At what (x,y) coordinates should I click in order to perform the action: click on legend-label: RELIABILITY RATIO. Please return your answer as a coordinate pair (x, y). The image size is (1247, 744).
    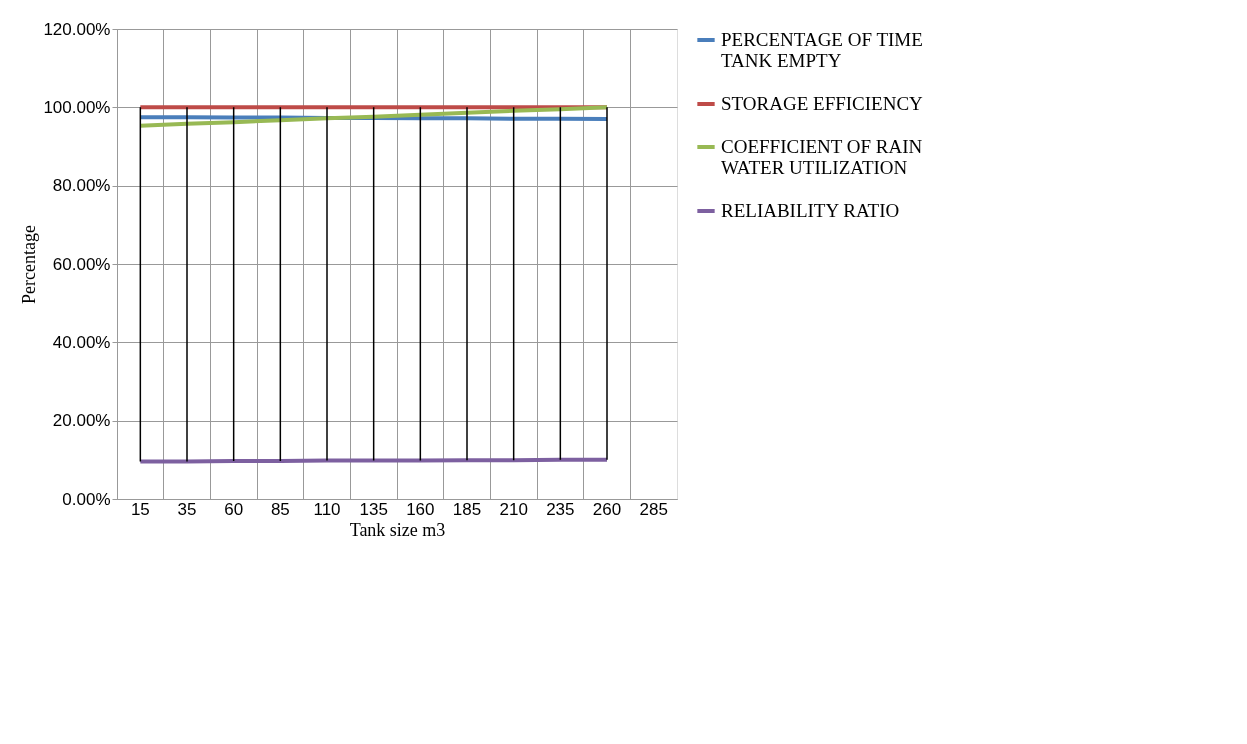
    Looking at the image, I should click on (810, 210).